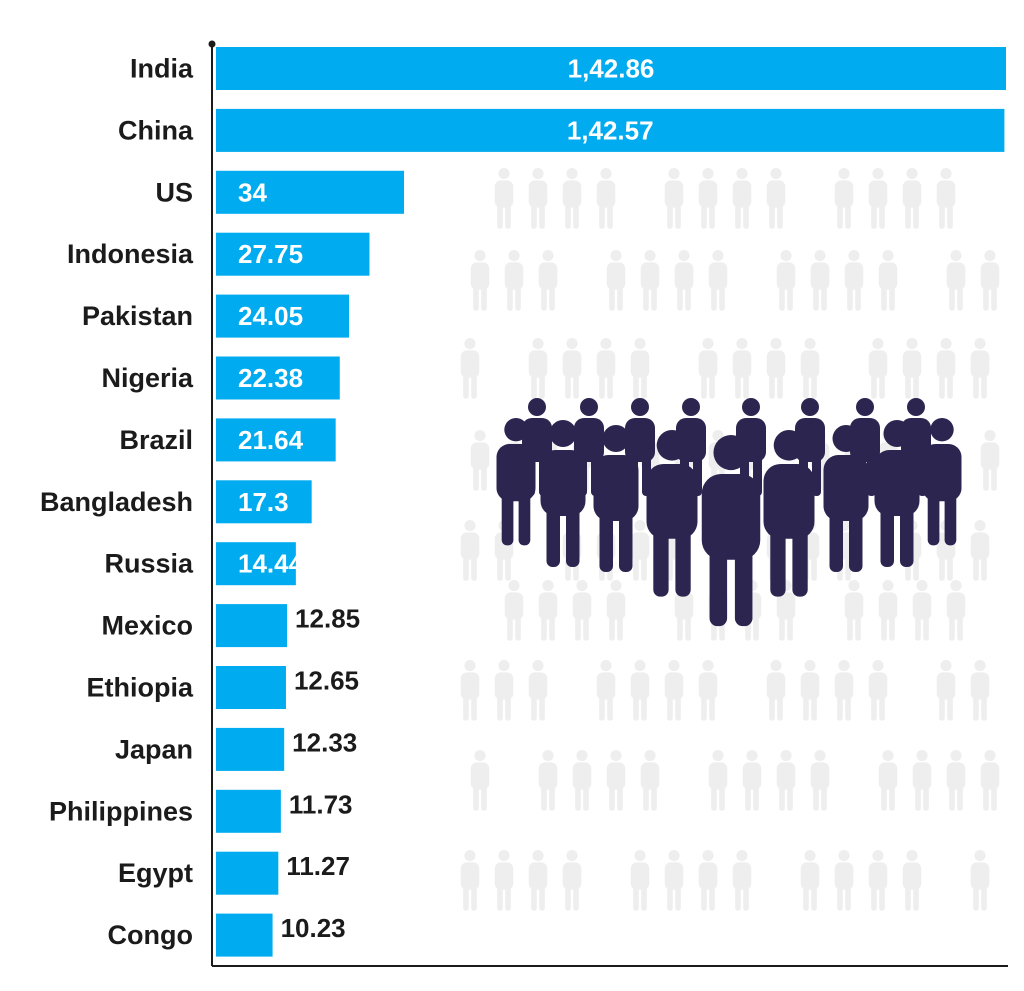 This screenshot has width=1024, height=991. Describe the element at coordinates (326, 681) in the screenshot. I see `value-label-ethiopia: 12.65` at that location.